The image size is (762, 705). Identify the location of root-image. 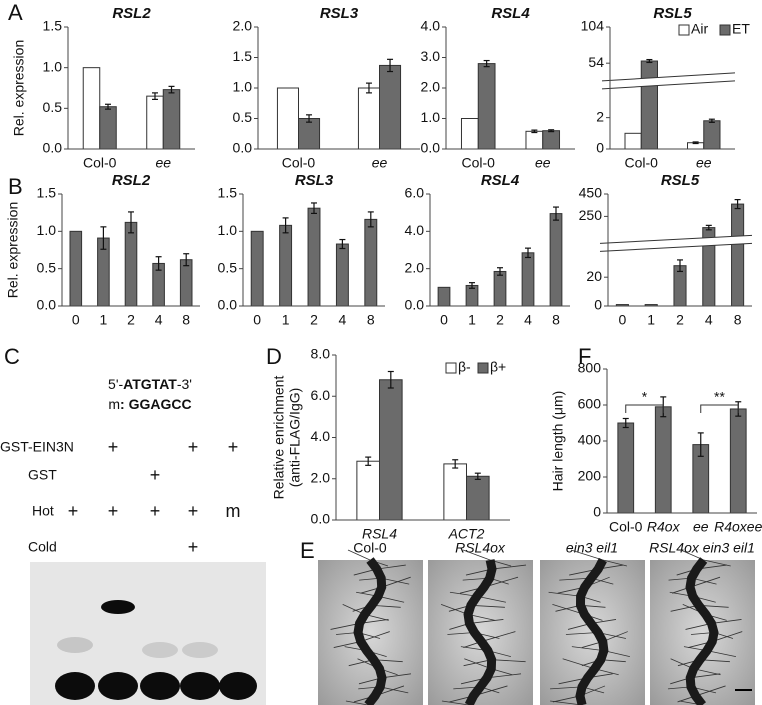
(702, 632).